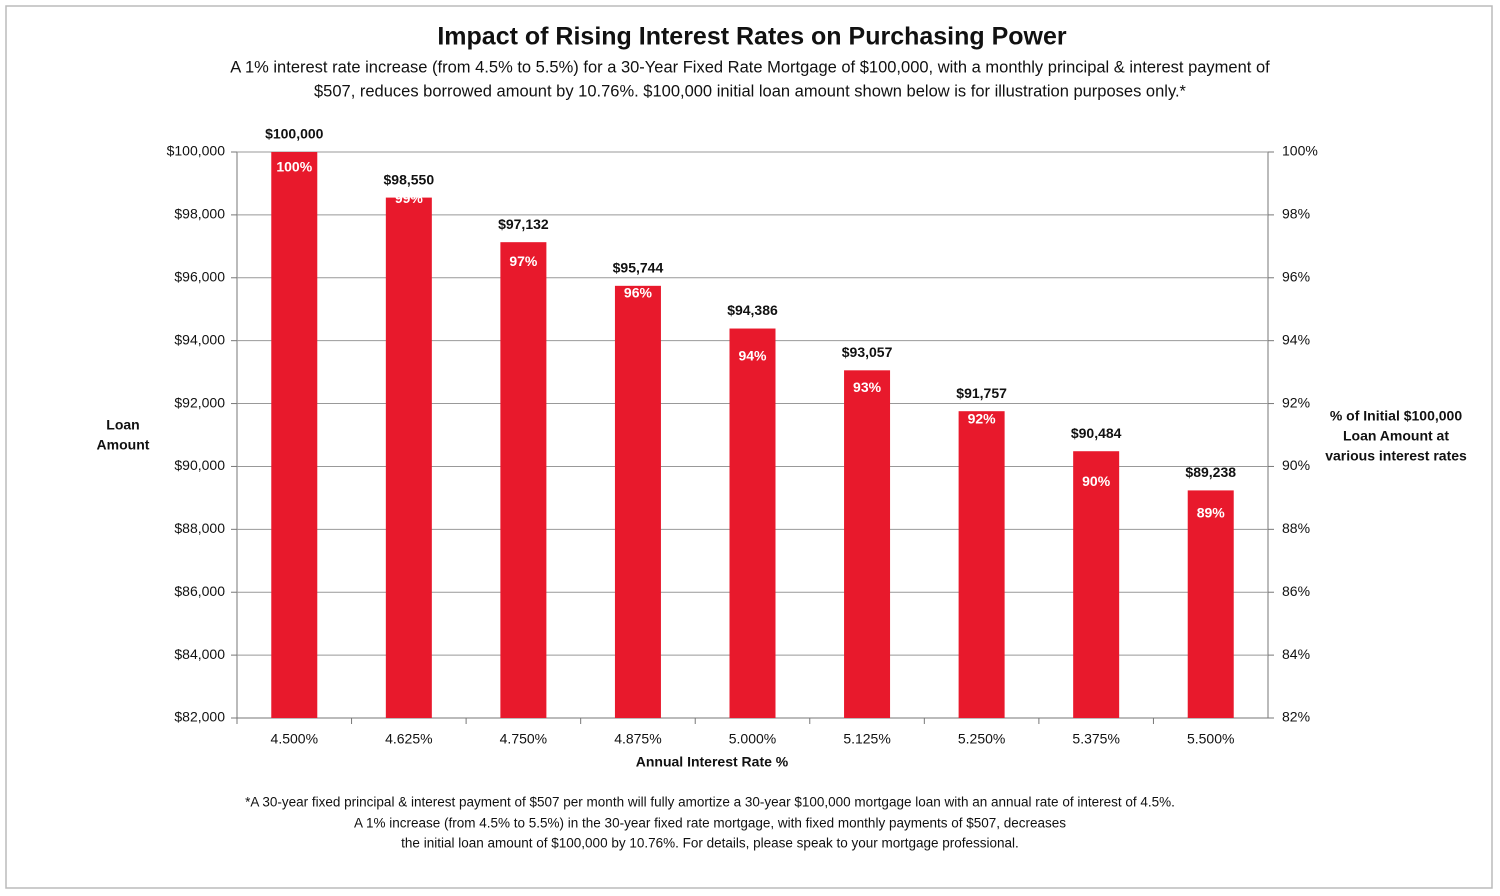  I want to click on y-tick-label: $98,000, so click(199, 214).